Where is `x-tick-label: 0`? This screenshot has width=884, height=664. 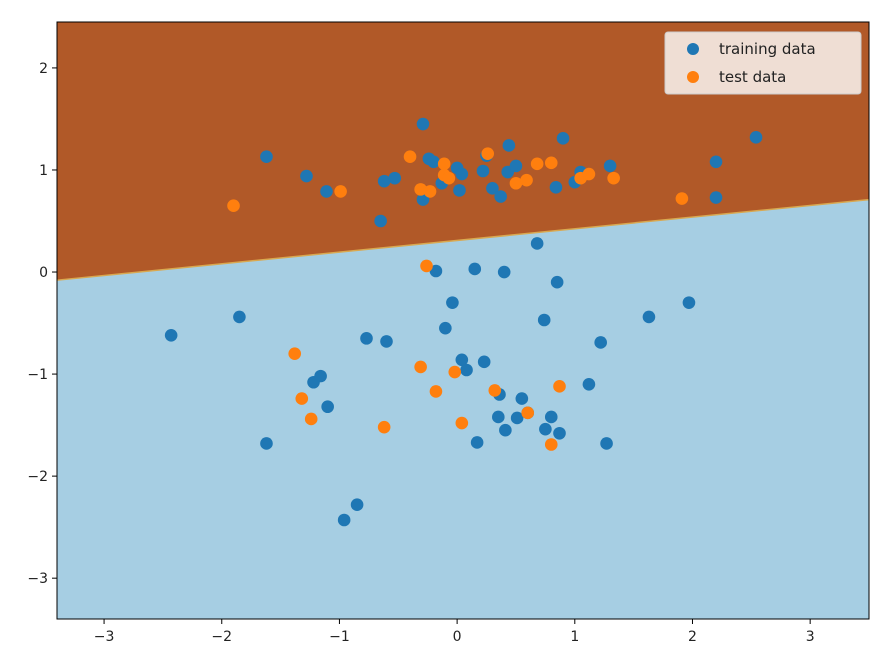 x-tick-label: 0 is located at coordinates (457, 637).